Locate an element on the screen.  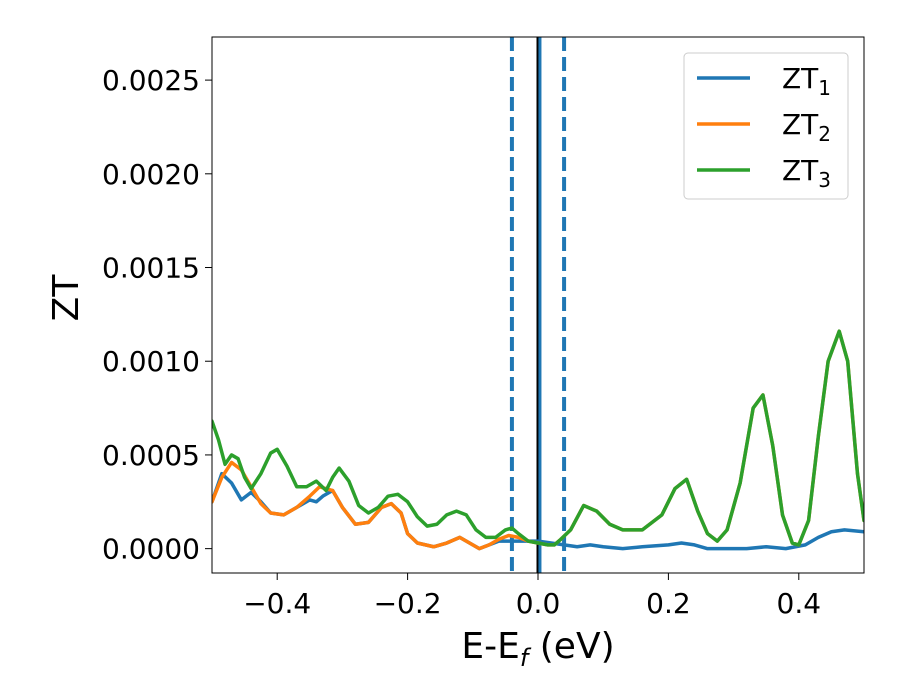
legend-label-subscript: 1 is located at coordinates (824, 88).